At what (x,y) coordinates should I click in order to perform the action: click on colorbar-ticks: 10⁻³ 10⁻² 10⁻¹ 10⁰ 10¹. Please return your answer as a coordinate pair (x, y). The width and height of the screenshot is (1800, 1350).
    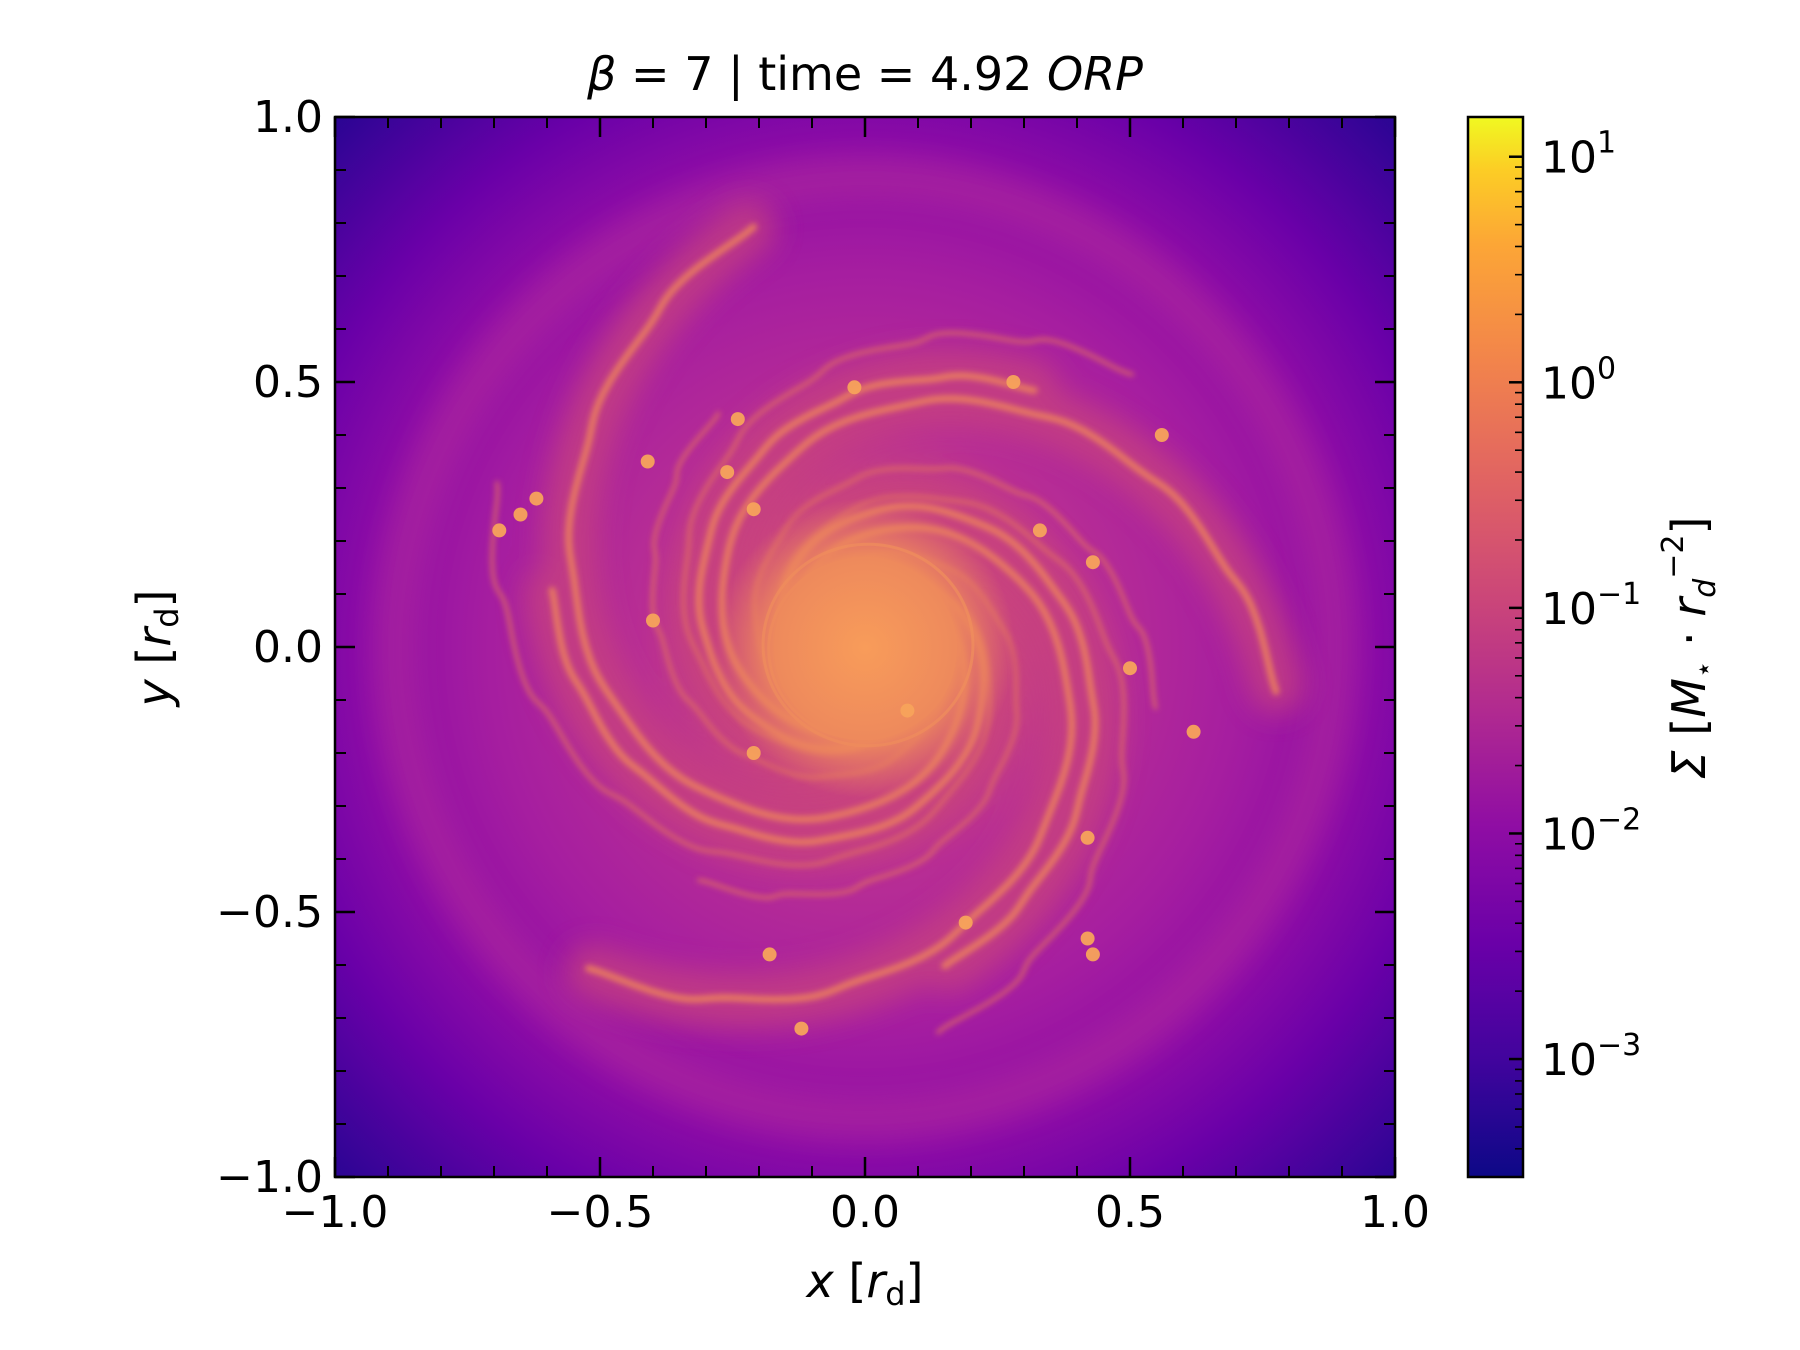
    Looking at the image, I should click on (1575, 652).